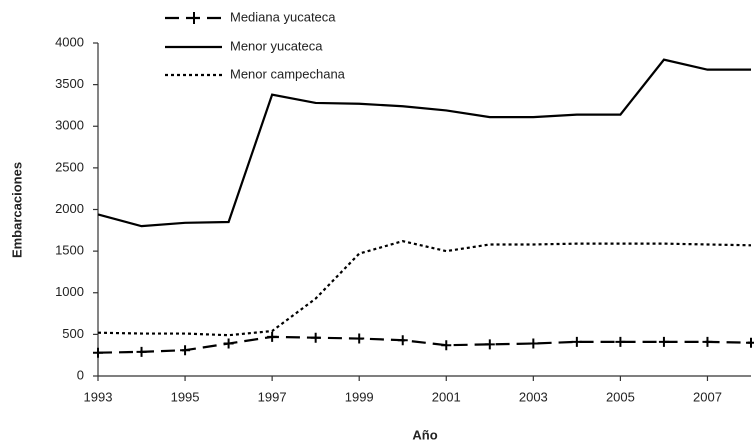 Image resolution: width=754 pixels, height=445 pixels. I want to click on y-tick-label: 500, so click(73, 333).